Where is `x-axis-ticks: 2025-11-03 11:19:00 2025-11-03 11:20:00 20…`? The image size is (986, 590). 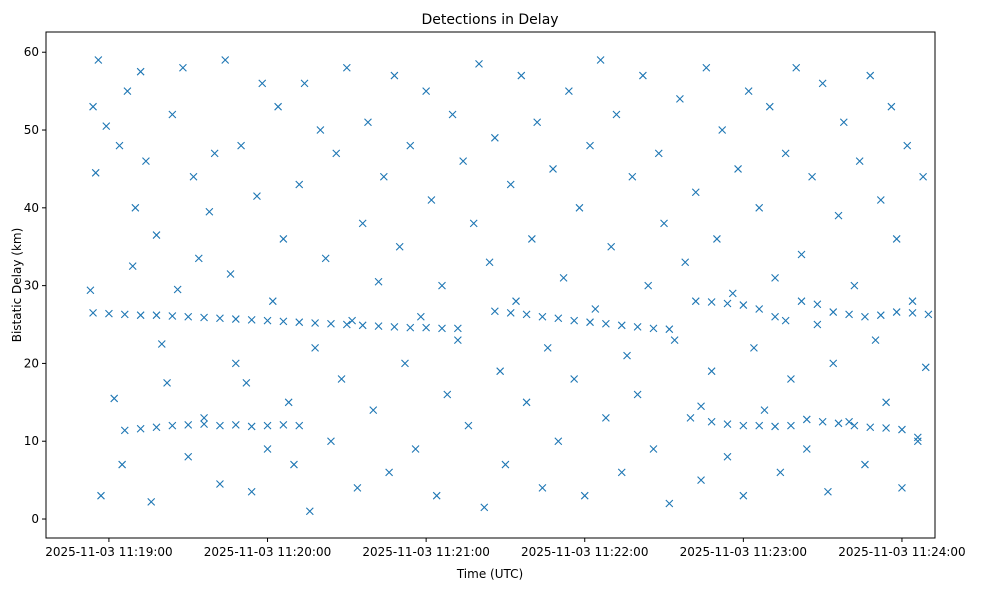
x-axis-ticks: 2025-11-03 11:19:00 2025-11-03 11:20:00 20… is located at coordinates (505, 548).